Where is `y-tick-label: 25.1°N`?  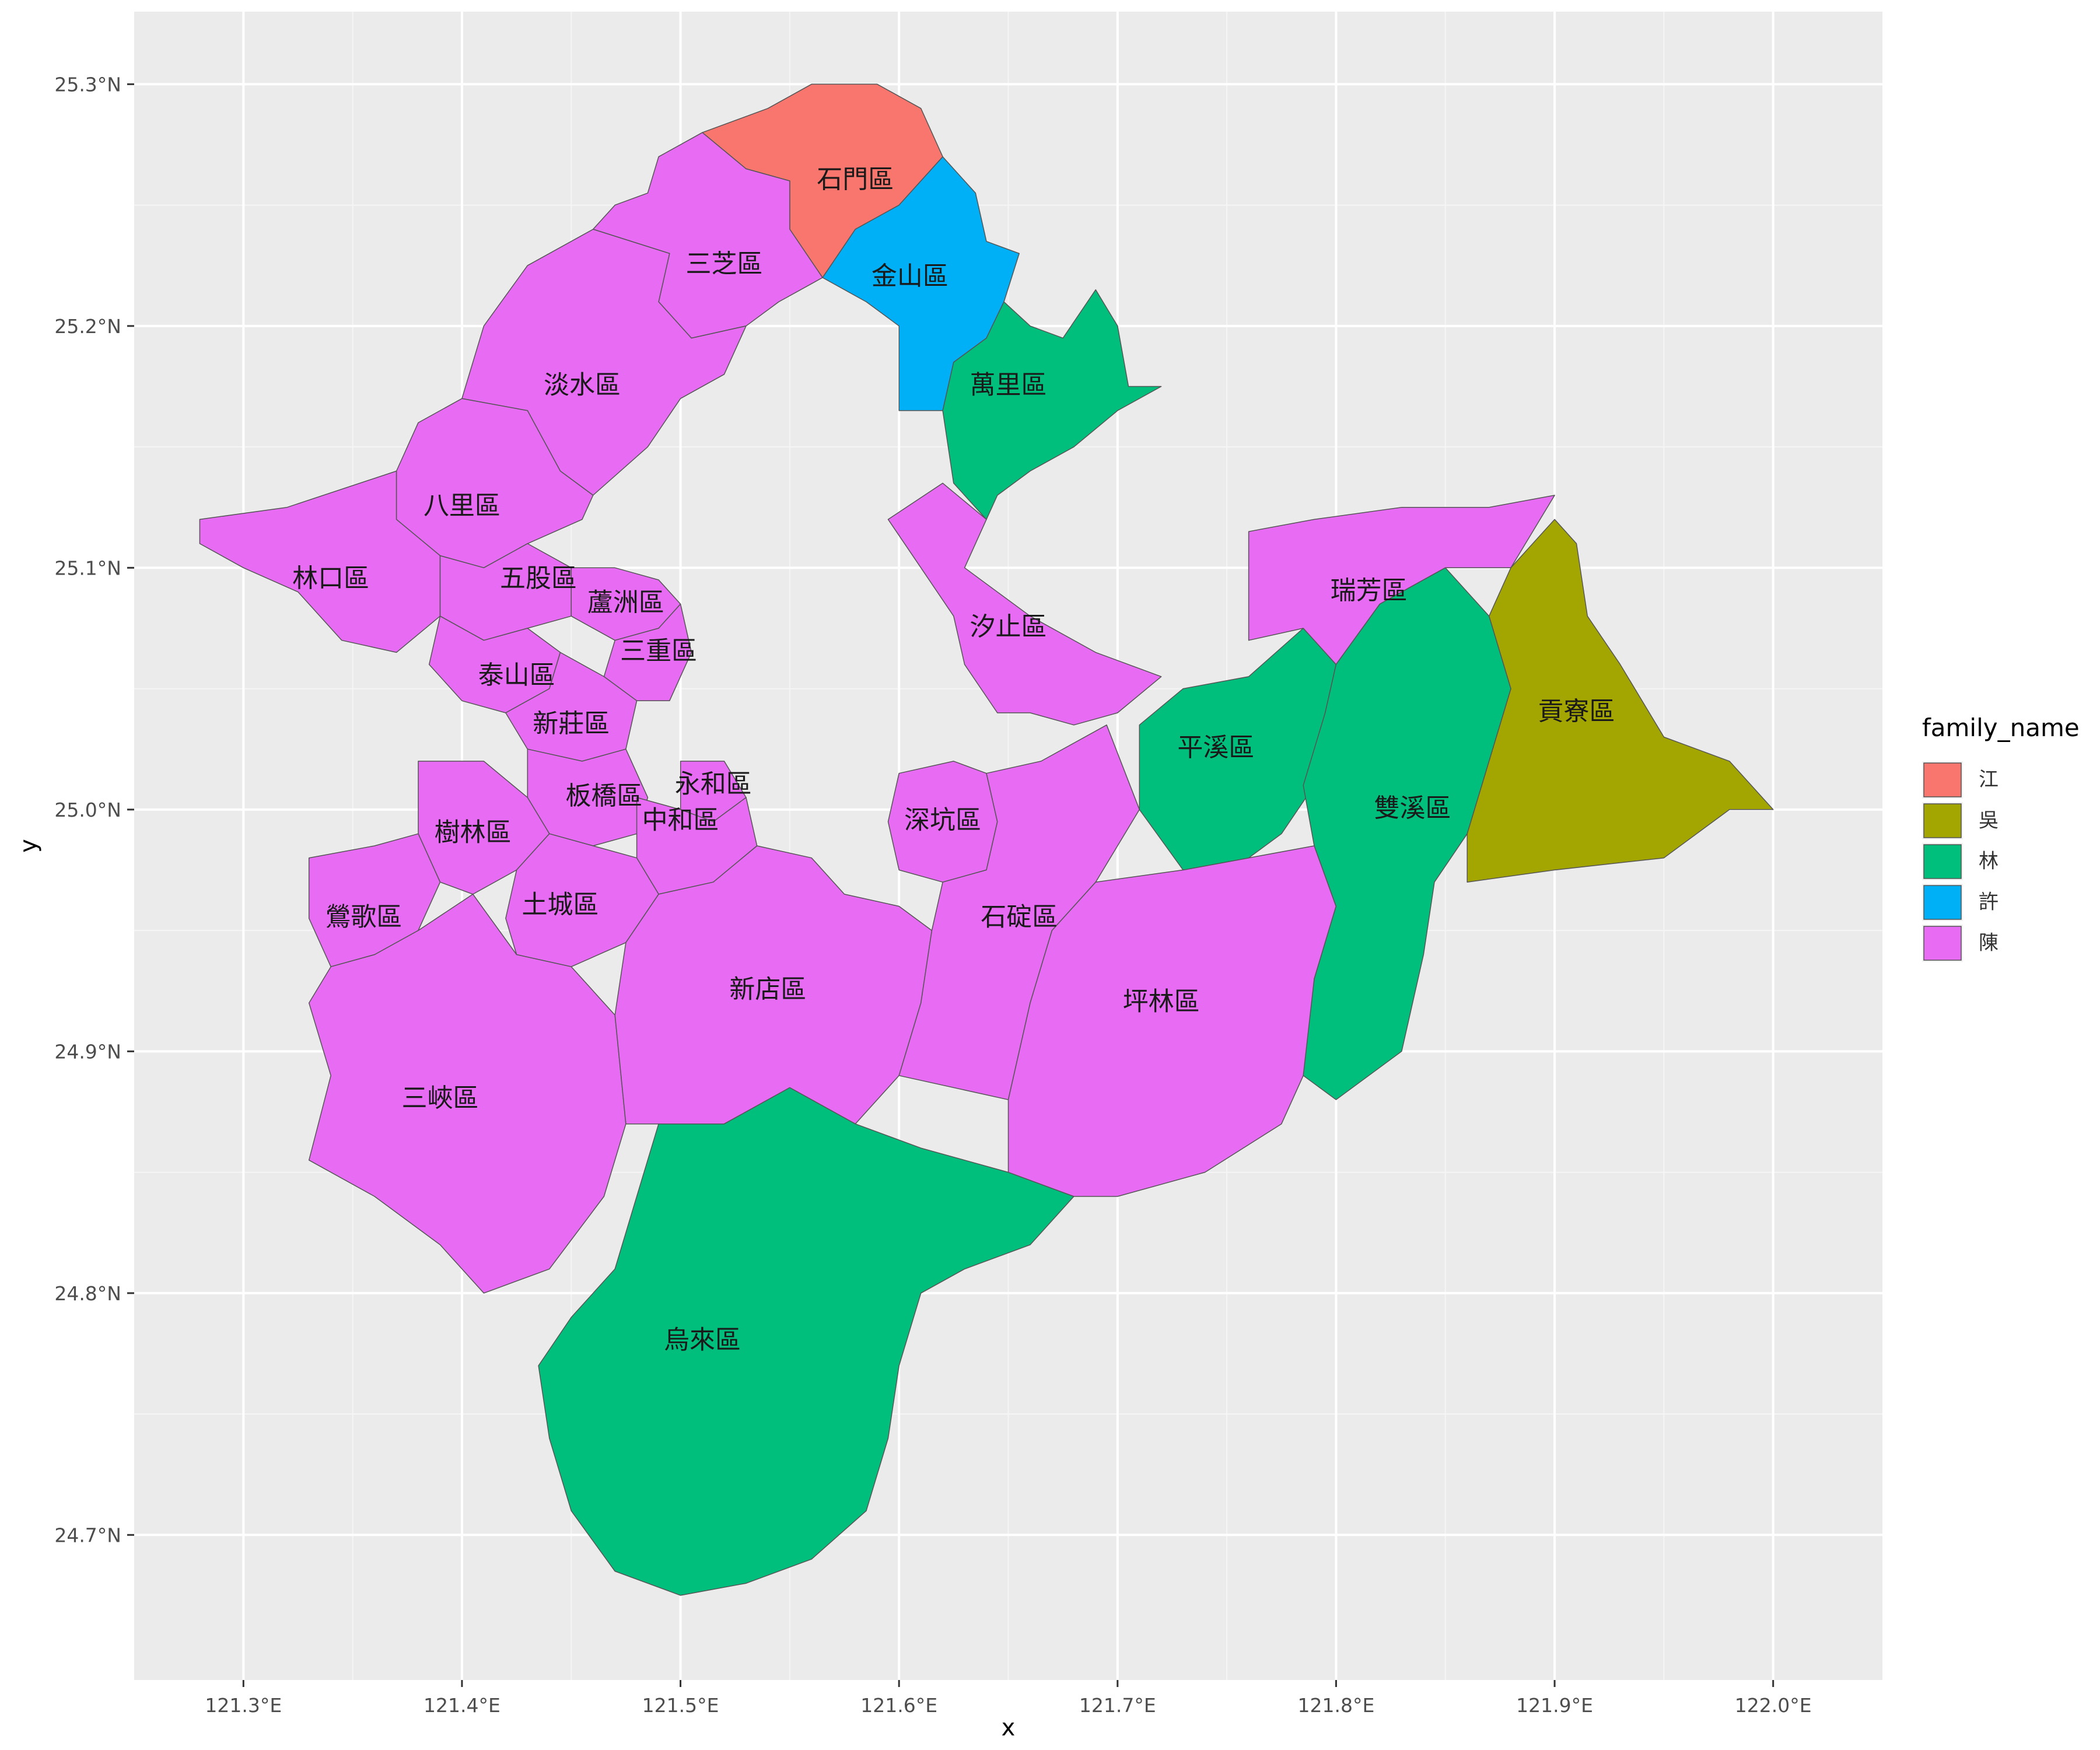 y-tick-label: 25.1°N is located at coordinates (87, 567).